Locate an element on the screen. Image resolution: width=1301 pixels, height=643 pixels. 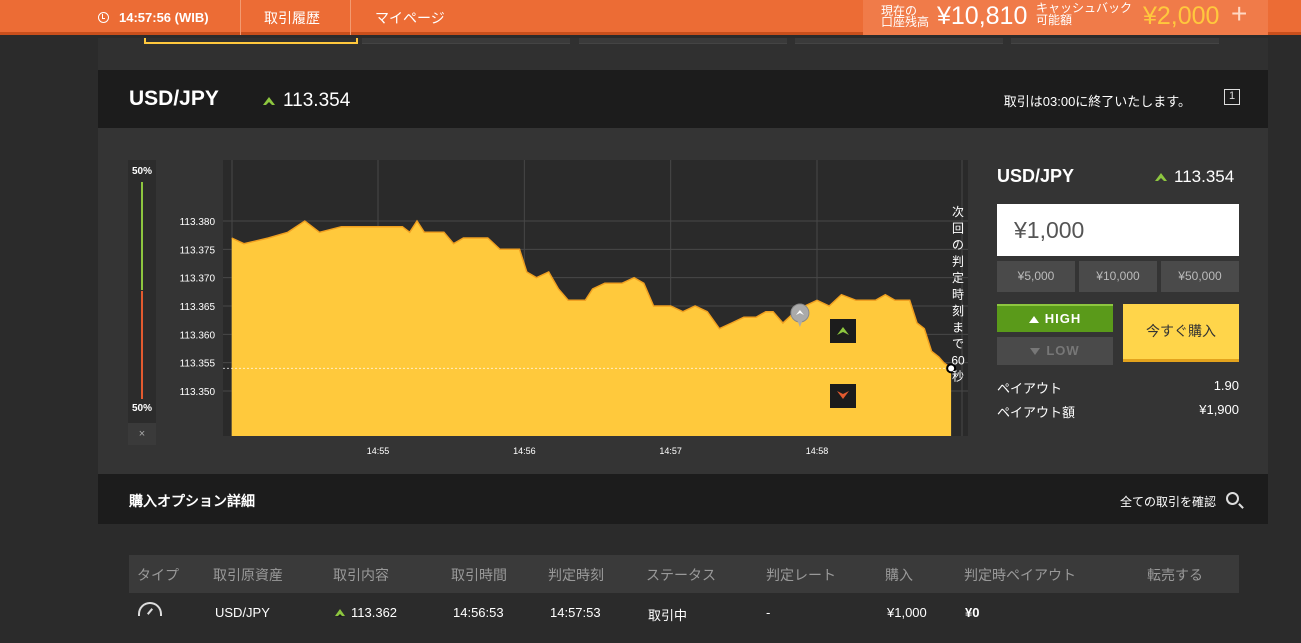
col-purchase: 購入 is located at coordinates (899, 575).